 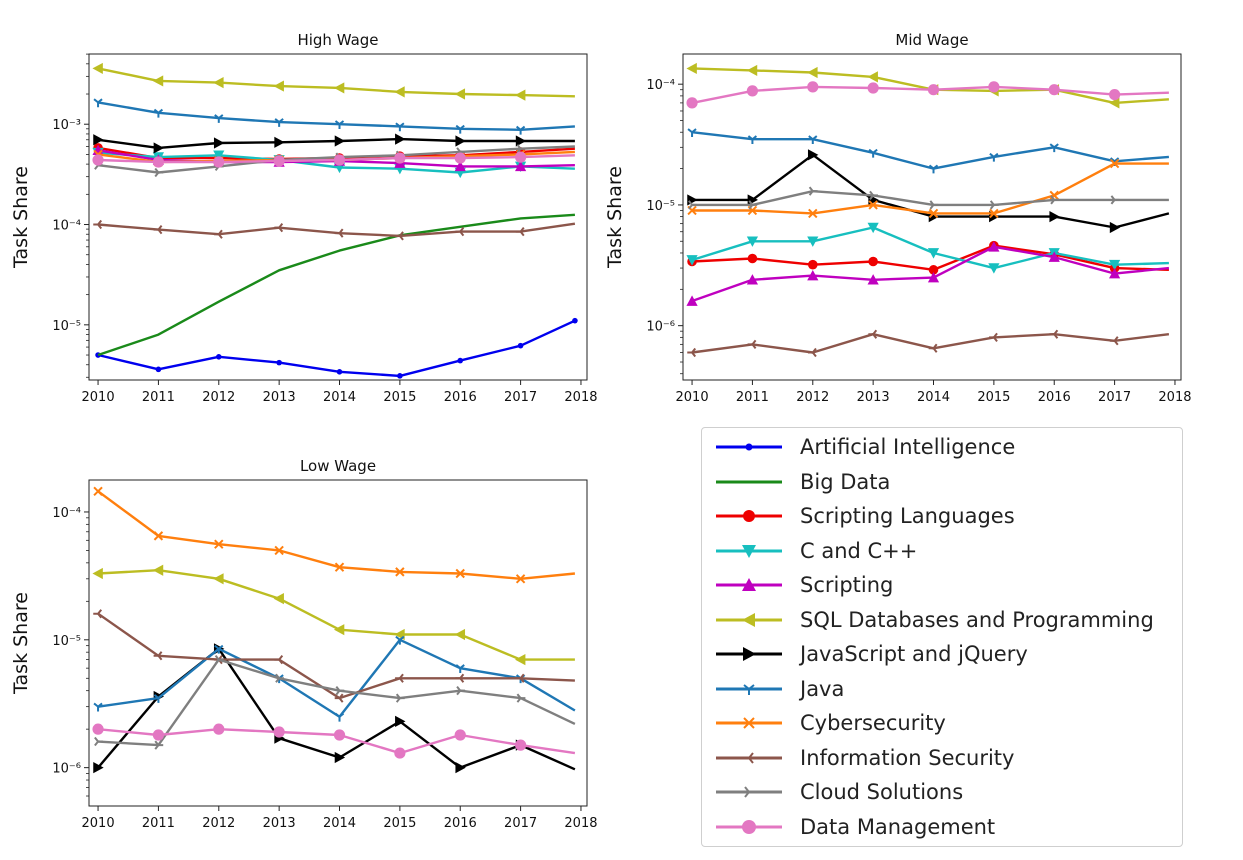 I want to click on legend-label: Cybersecurity, so click(x=873, y=723).